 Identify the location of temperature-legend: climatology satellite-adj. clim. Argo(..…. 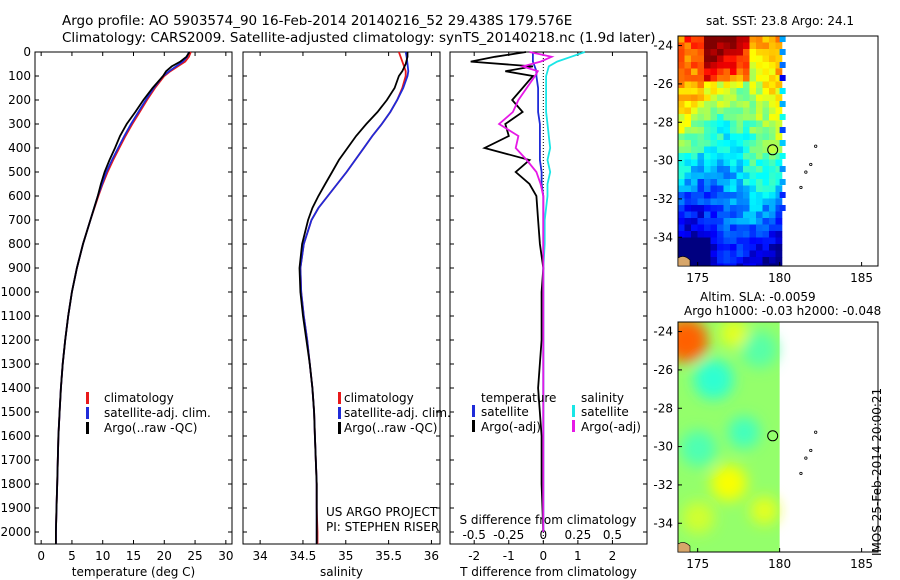
(148, 413).